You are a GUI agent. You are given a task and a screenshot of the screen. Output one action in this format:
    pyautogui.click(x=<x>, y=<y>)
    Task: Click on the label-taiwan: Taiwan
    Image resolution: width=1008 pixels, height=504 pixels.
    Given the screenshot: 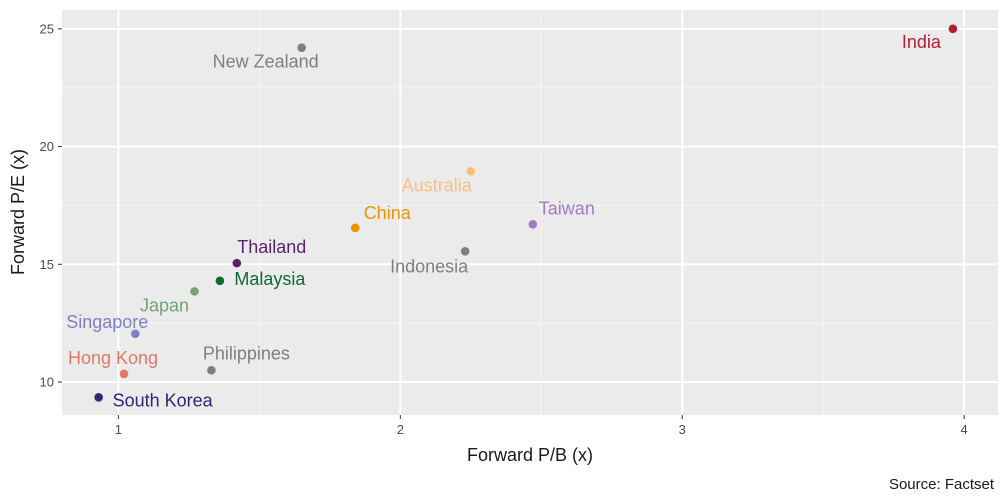 What is the action you would take?
    pyautogui.click(x=567, y=208)
    